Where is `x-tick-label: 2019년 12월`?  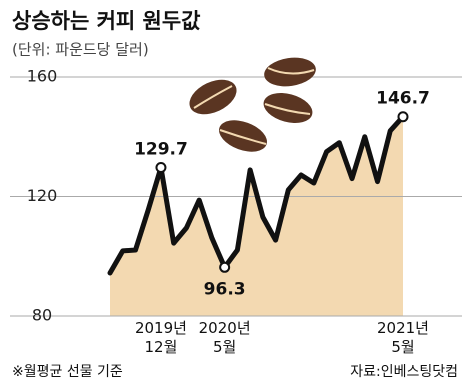 x-tick-label: 2019년 12월 is located at coordinates (160, 337).